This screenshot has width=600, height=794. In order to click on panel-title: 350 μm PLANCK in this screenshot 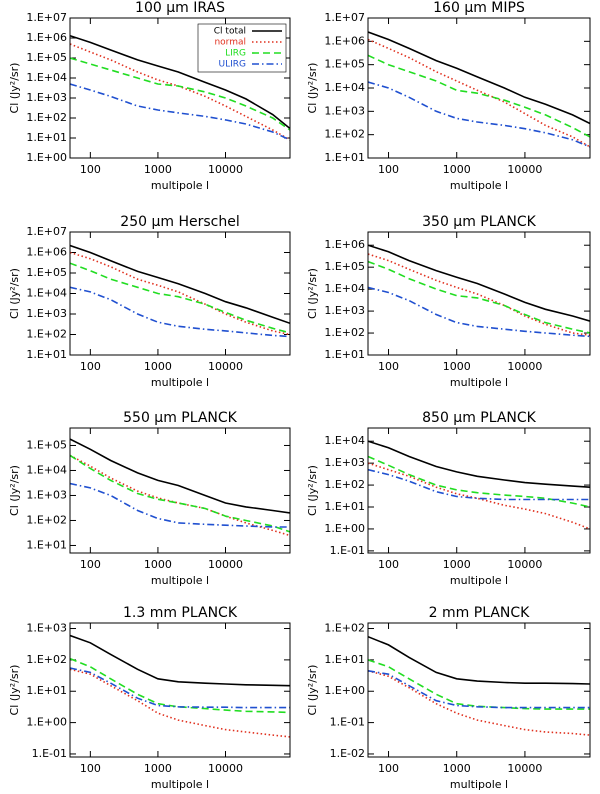, I will do `click(479, 222)`.